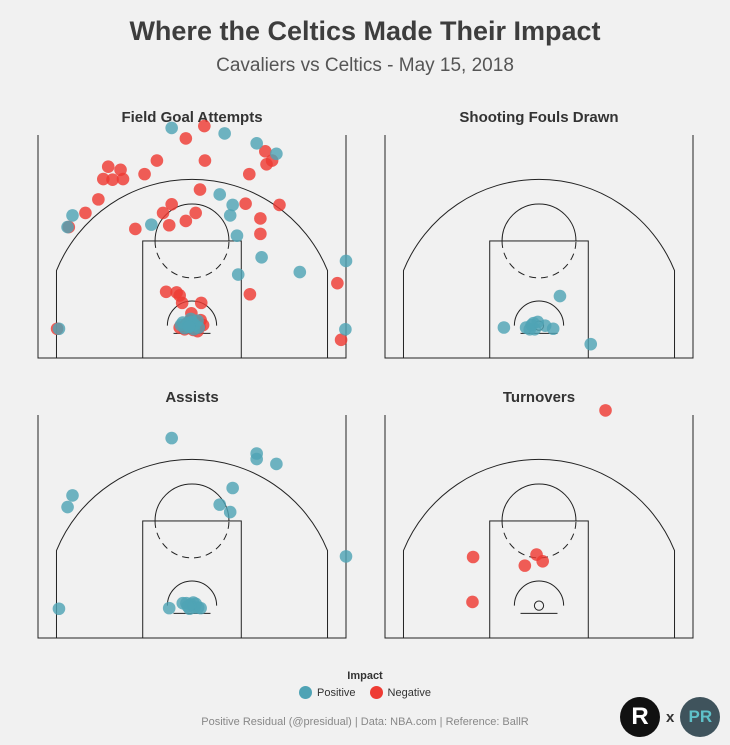  I want to click on court-panel-1: Field Goal Attempts, so click(195, 234).